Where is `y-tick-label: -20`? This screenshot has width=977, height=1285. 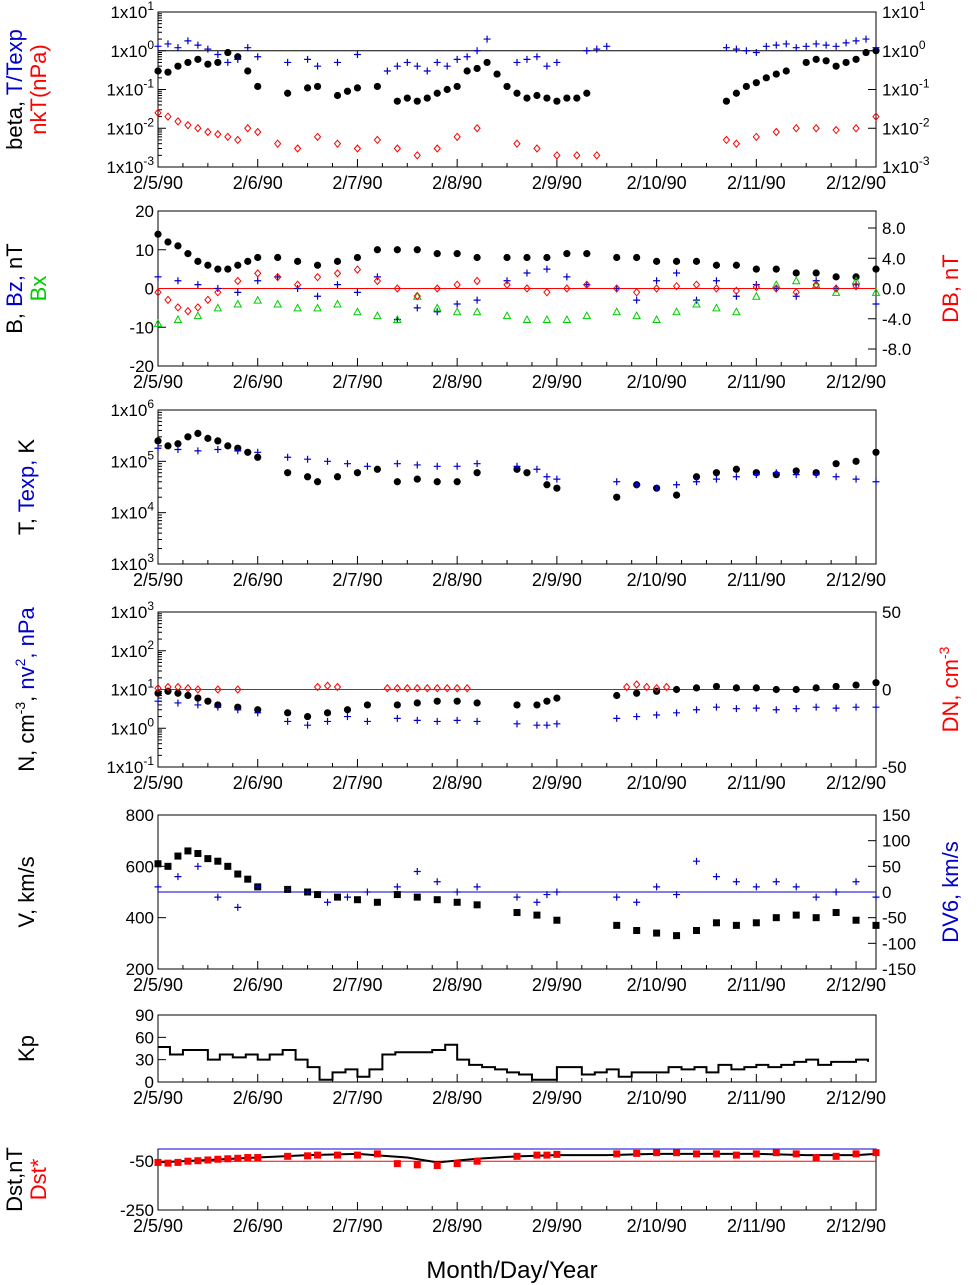
y-tick-label: -20 is located at coordinates (141, 366).